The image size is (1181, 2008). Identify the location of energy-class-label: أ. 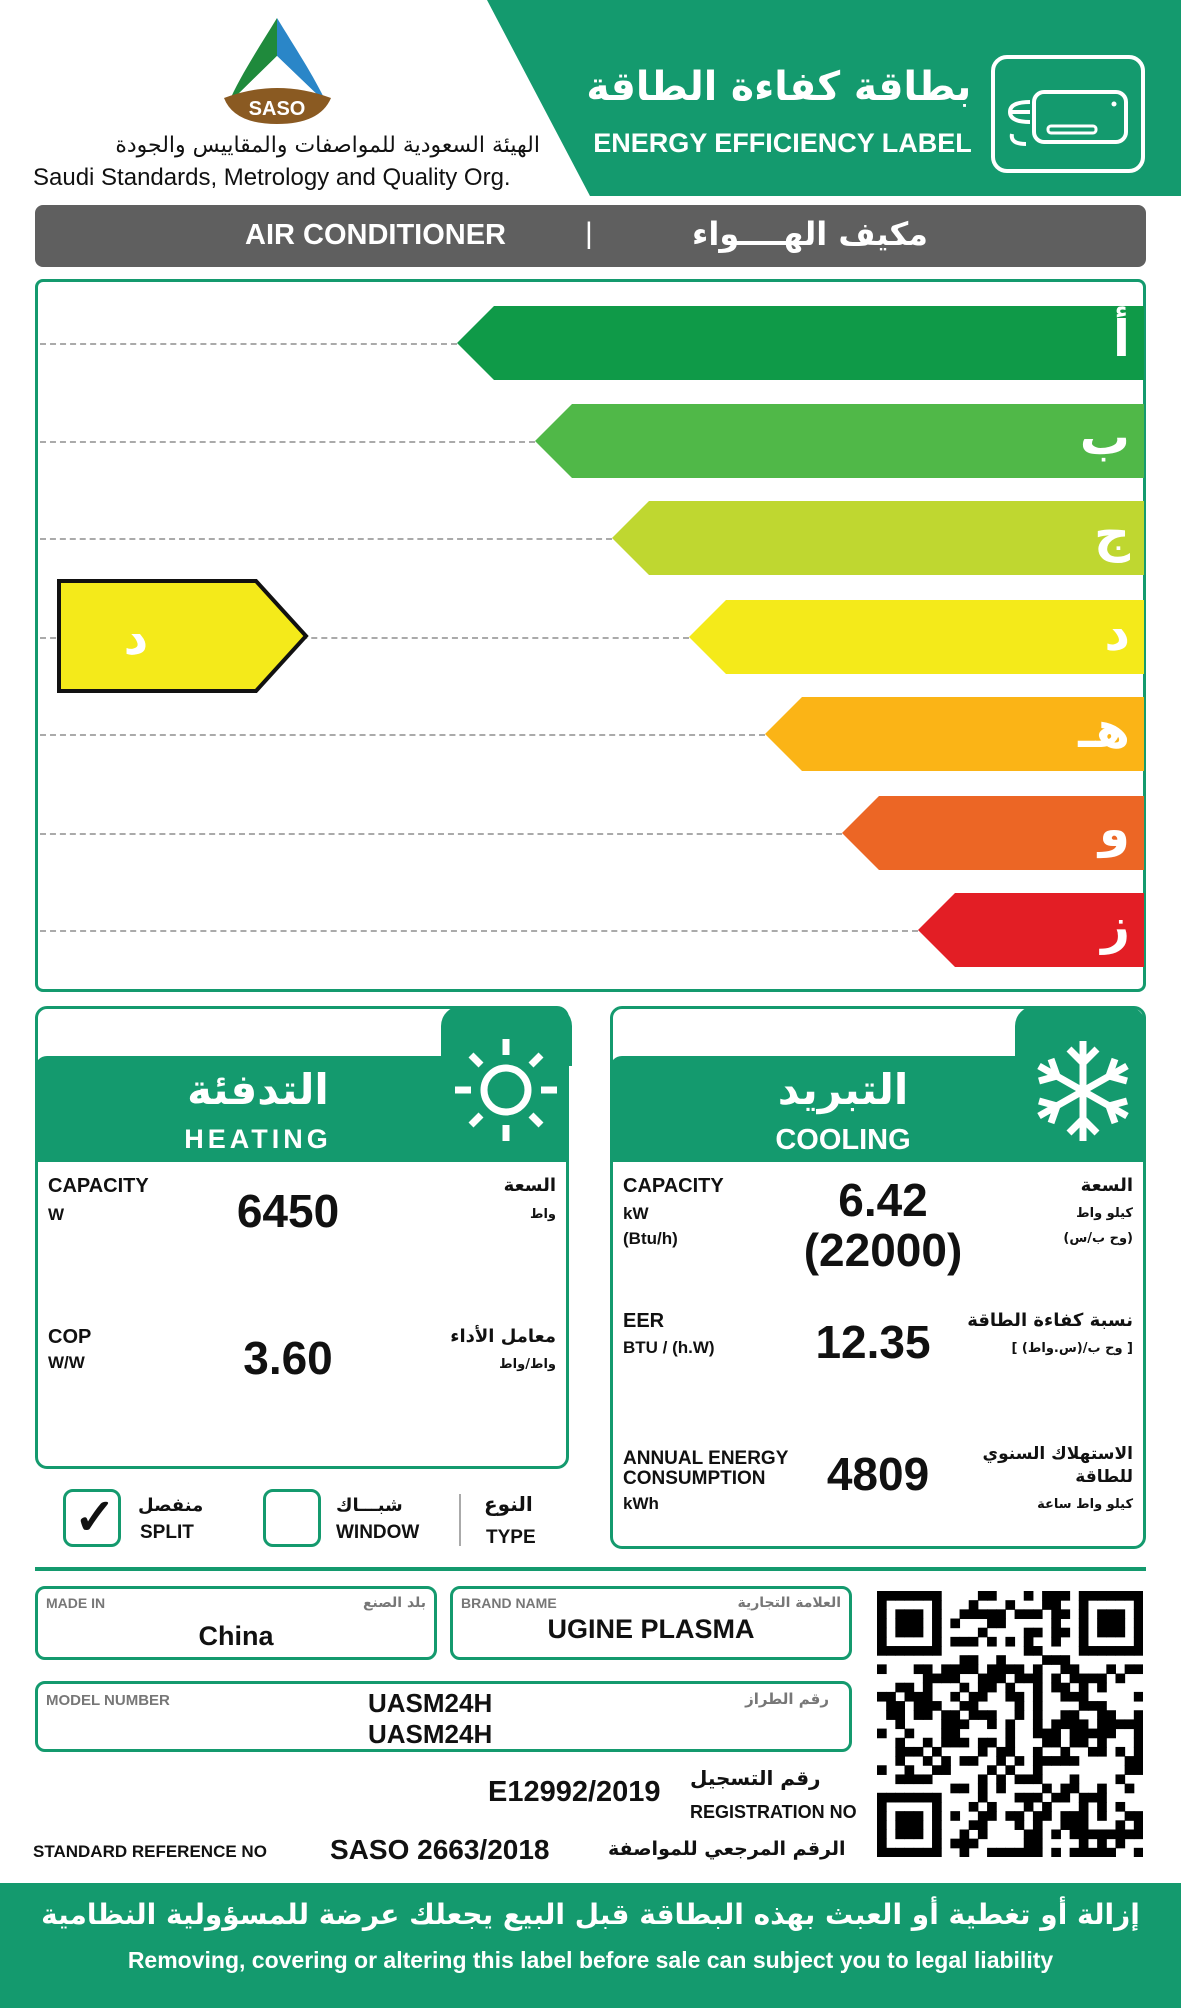
(1121, 339).